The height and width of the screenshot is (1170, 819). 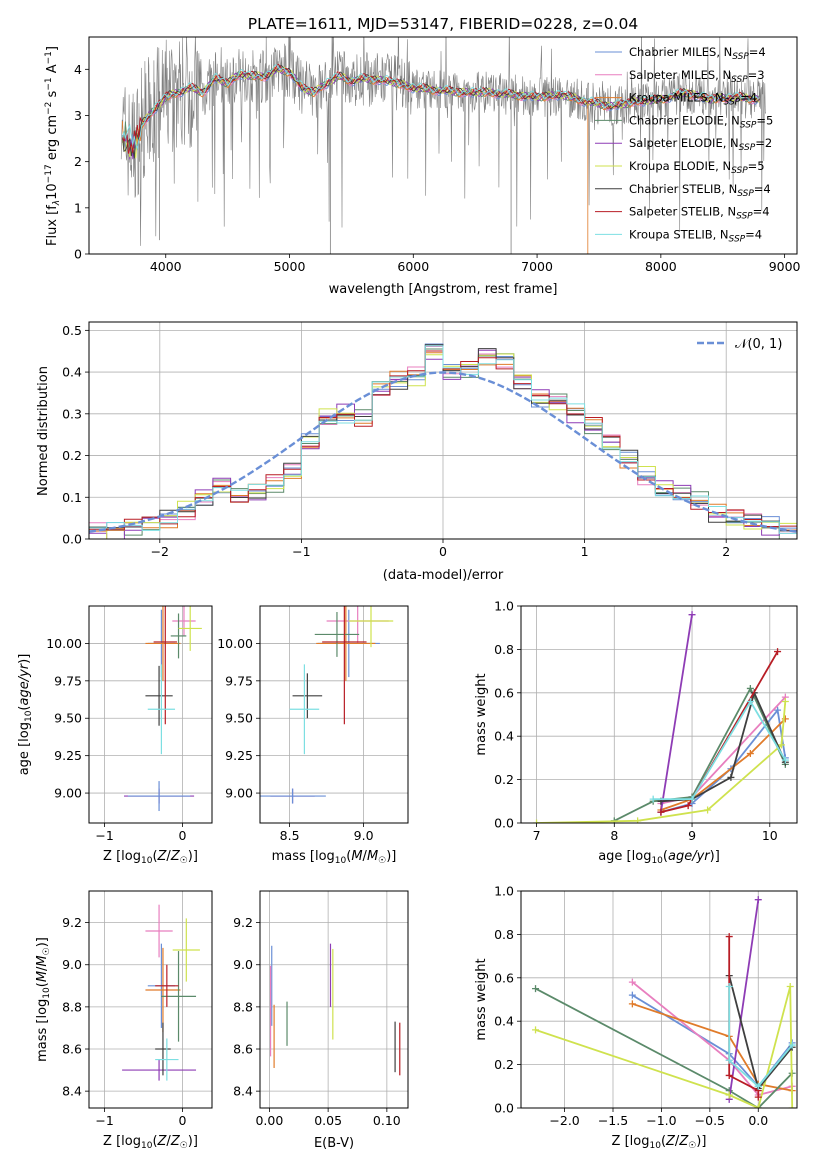 I want to click on y-tick-label: 8.8, so click(x=72, y=1006).